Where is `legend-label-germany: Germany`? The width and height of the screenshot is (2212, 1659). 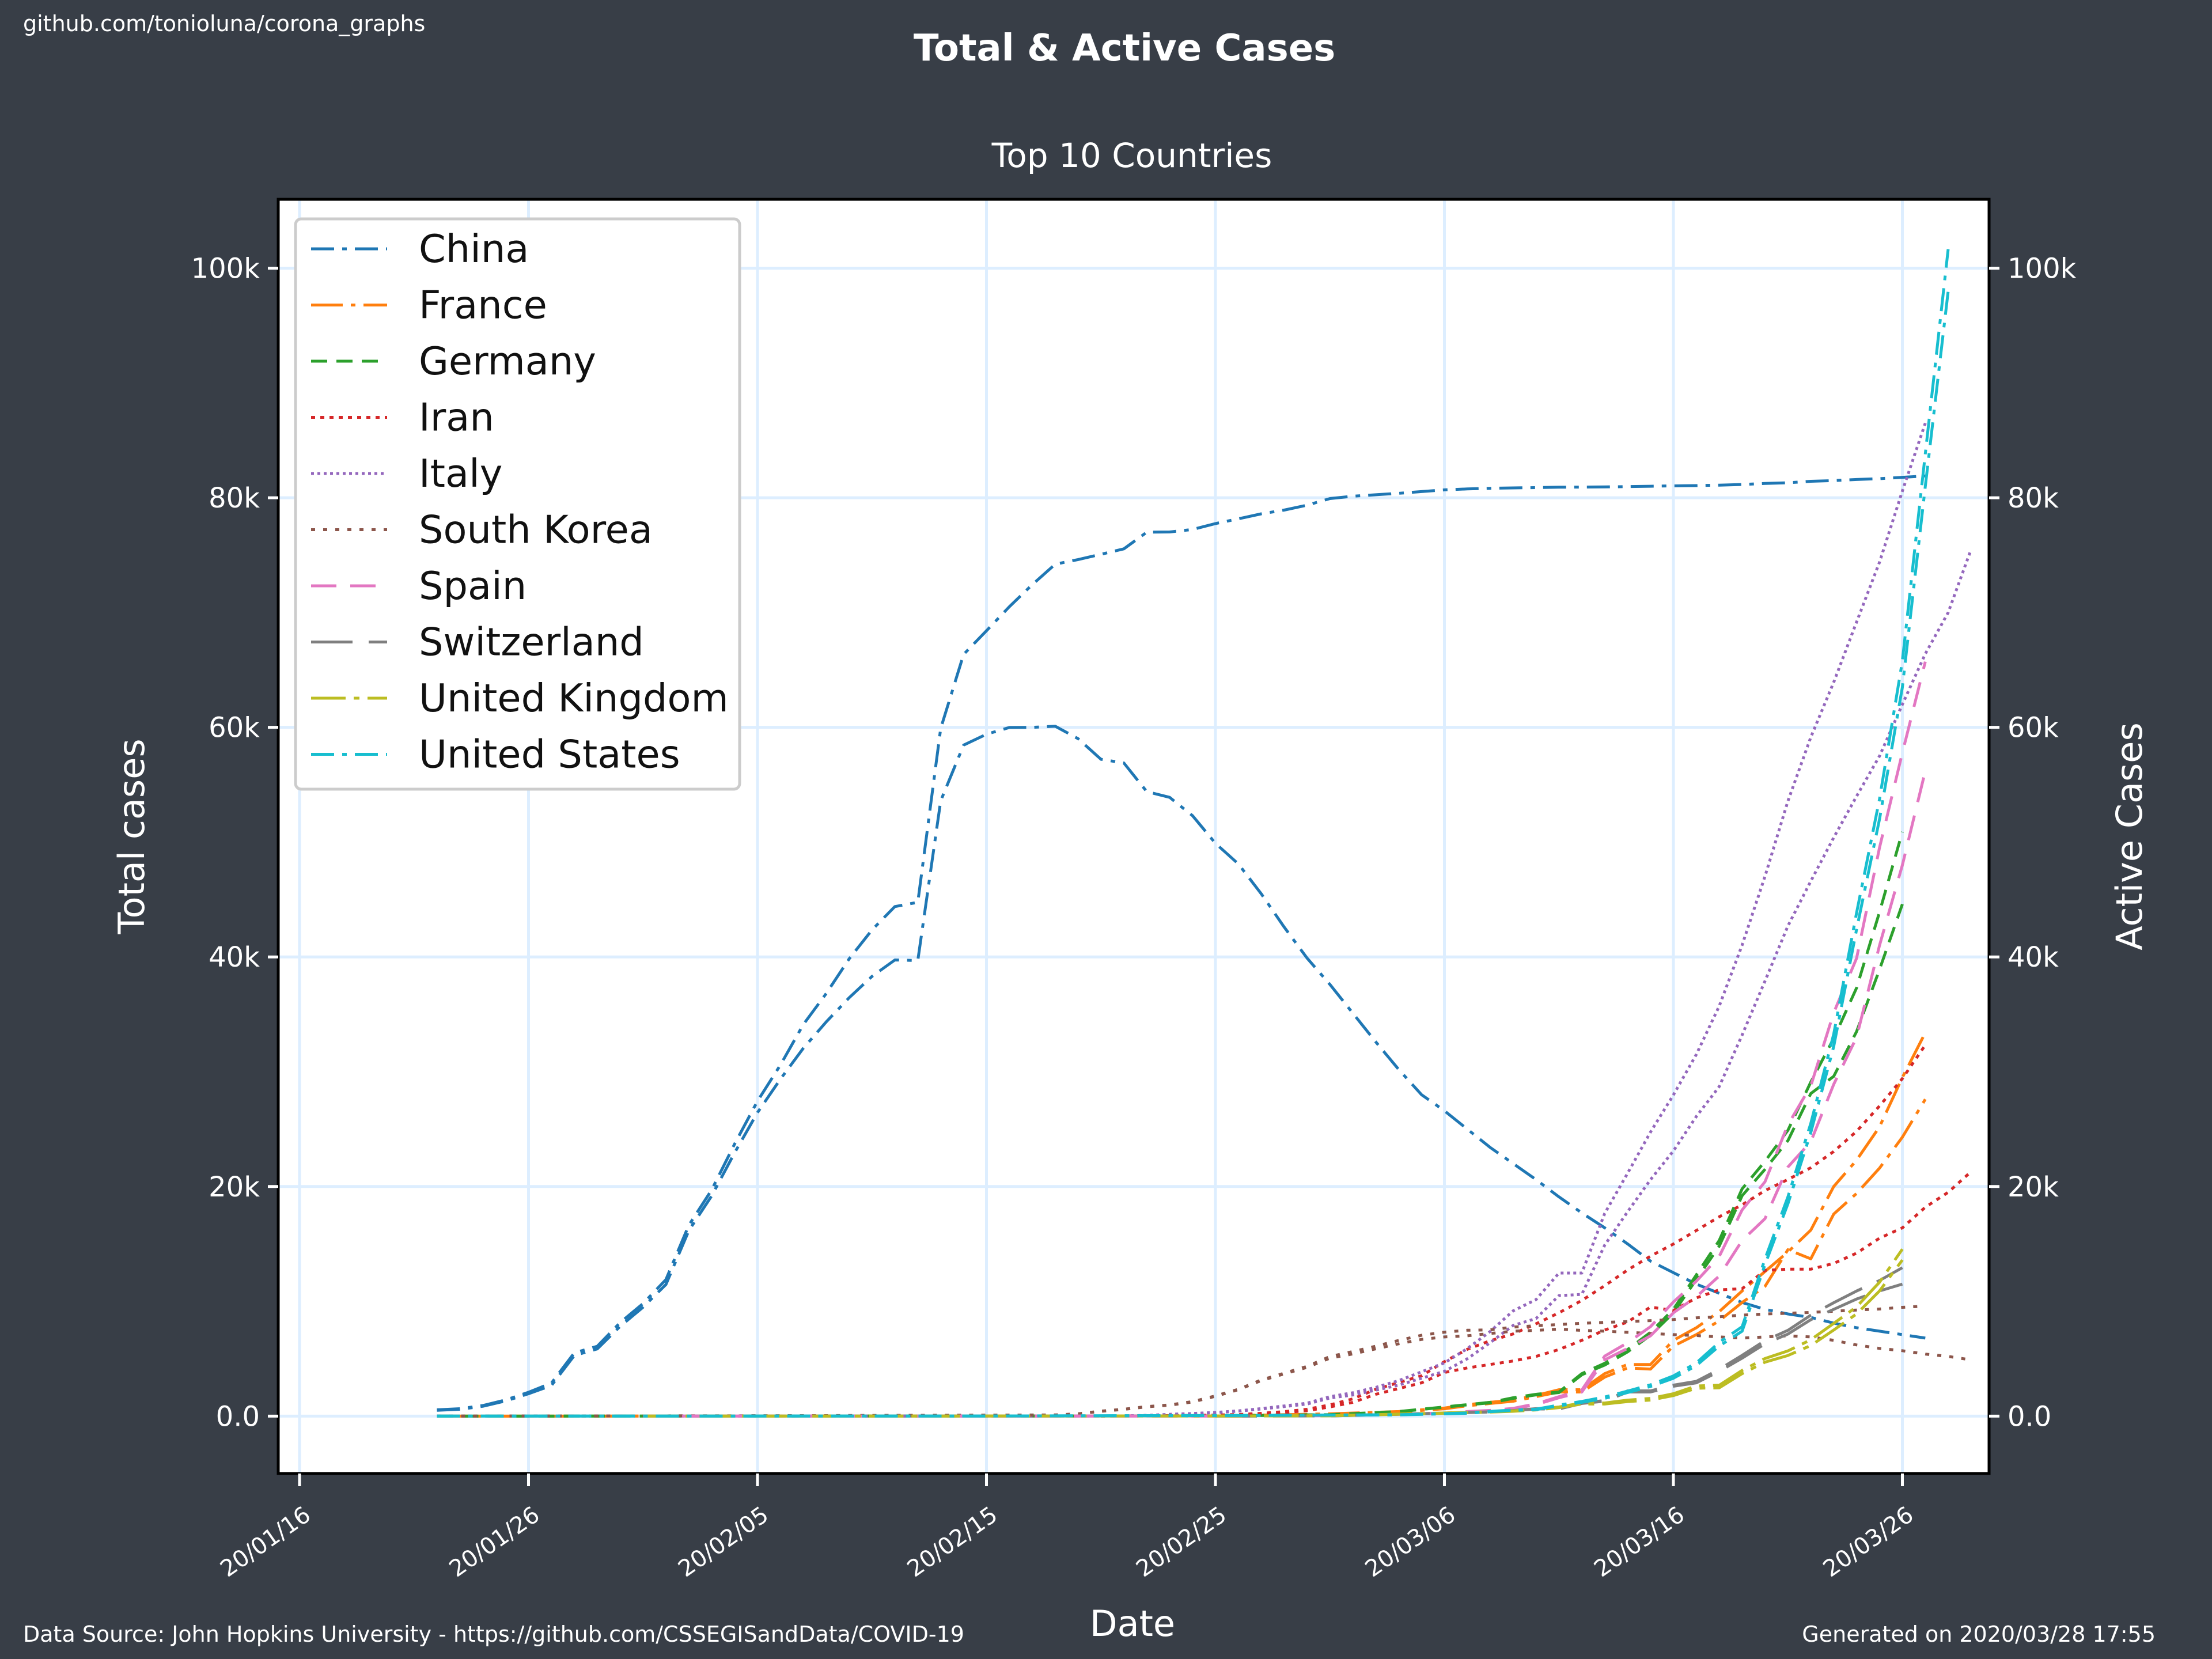 legend-label-germany: Germany is located at coordinates (507, 361).